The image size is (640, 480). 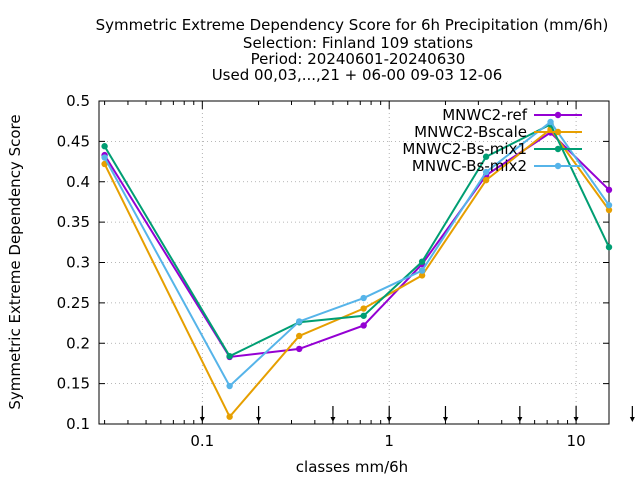 What do you see at coordinates (73, 303) in the screenshot?
I see `y-tick-label: 0.25` at bounding box center [73, 303].